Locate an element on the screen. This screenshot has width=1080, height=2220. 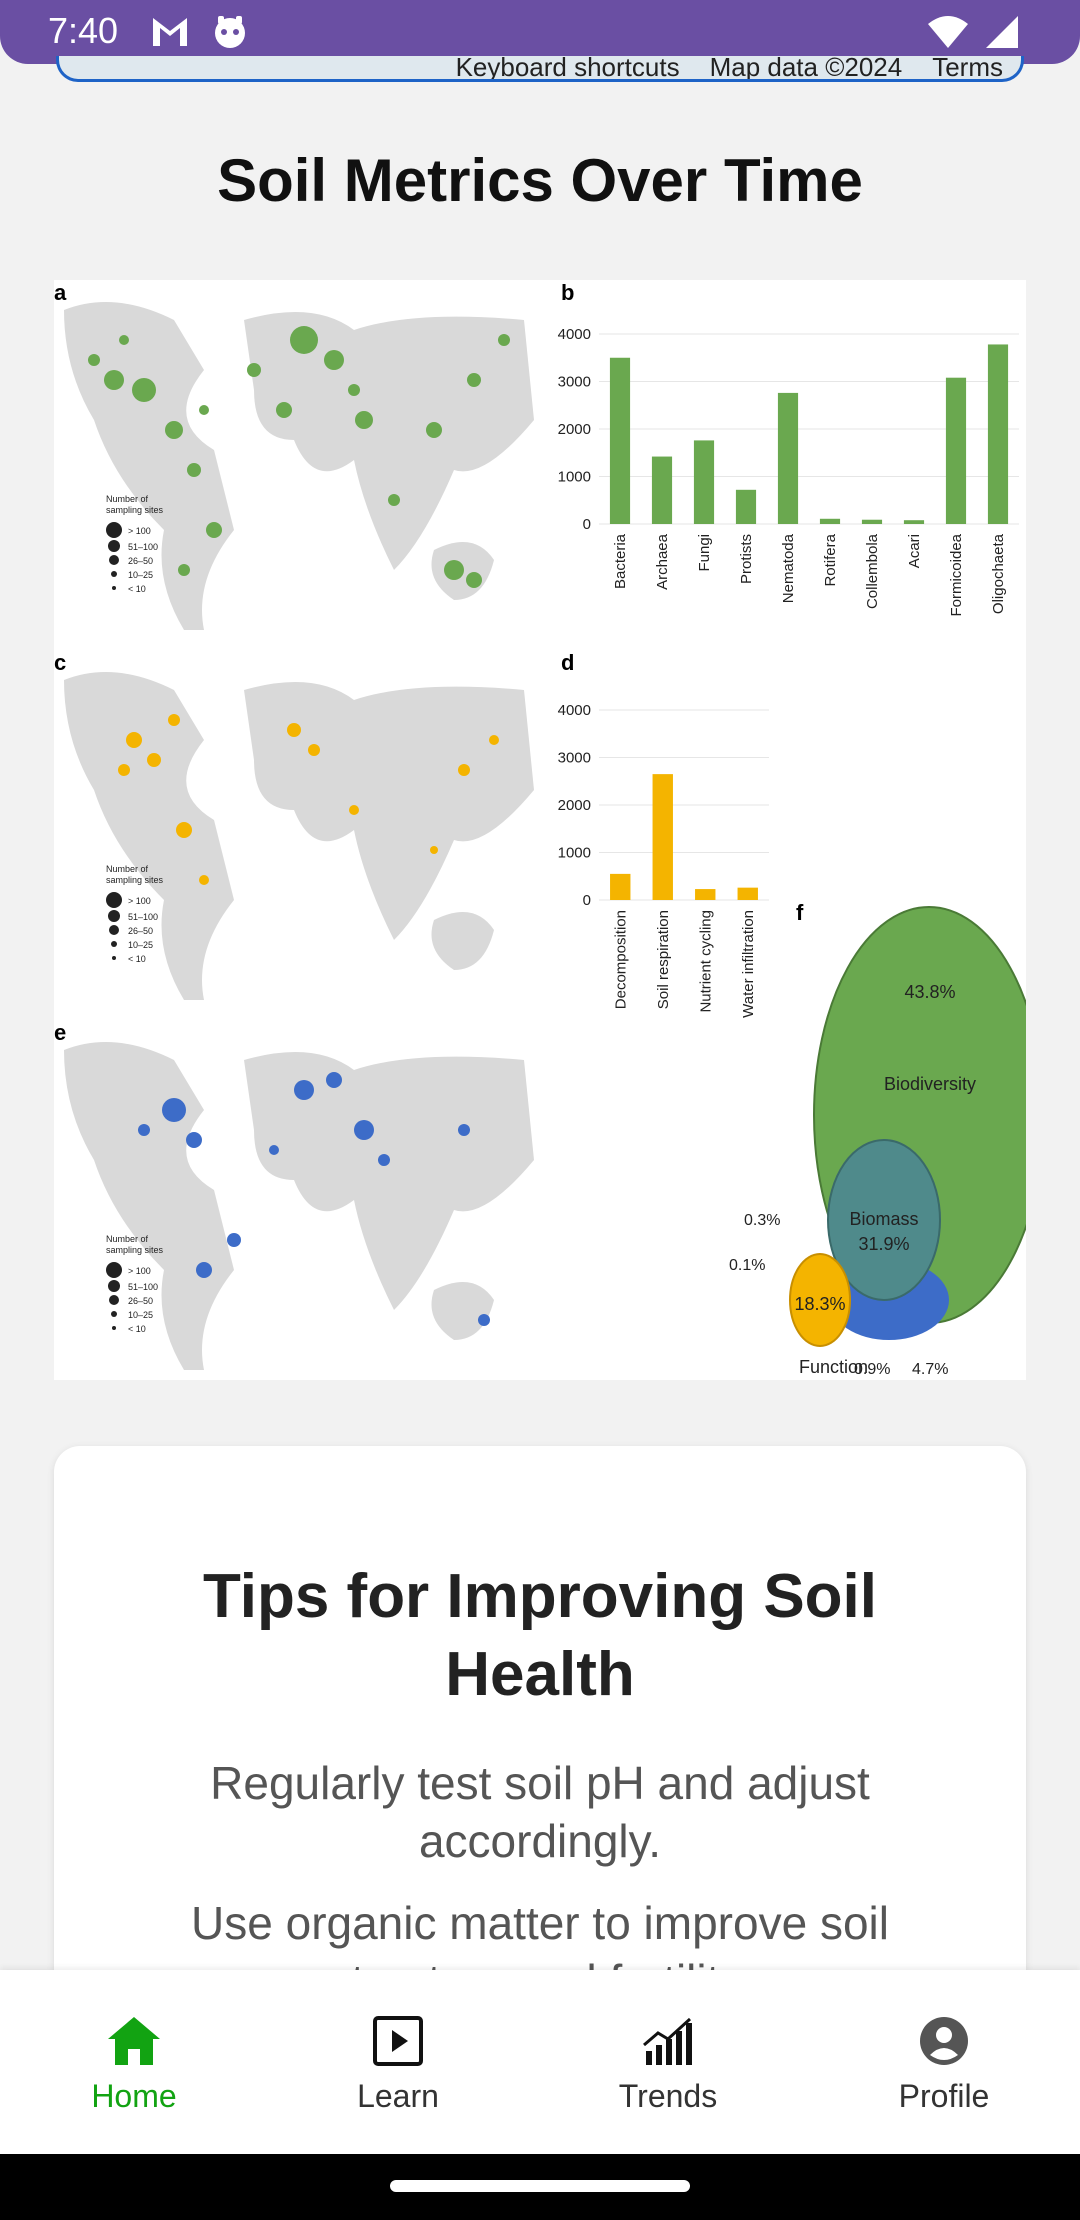
gmail-icon is located at coordinates (170, 32).